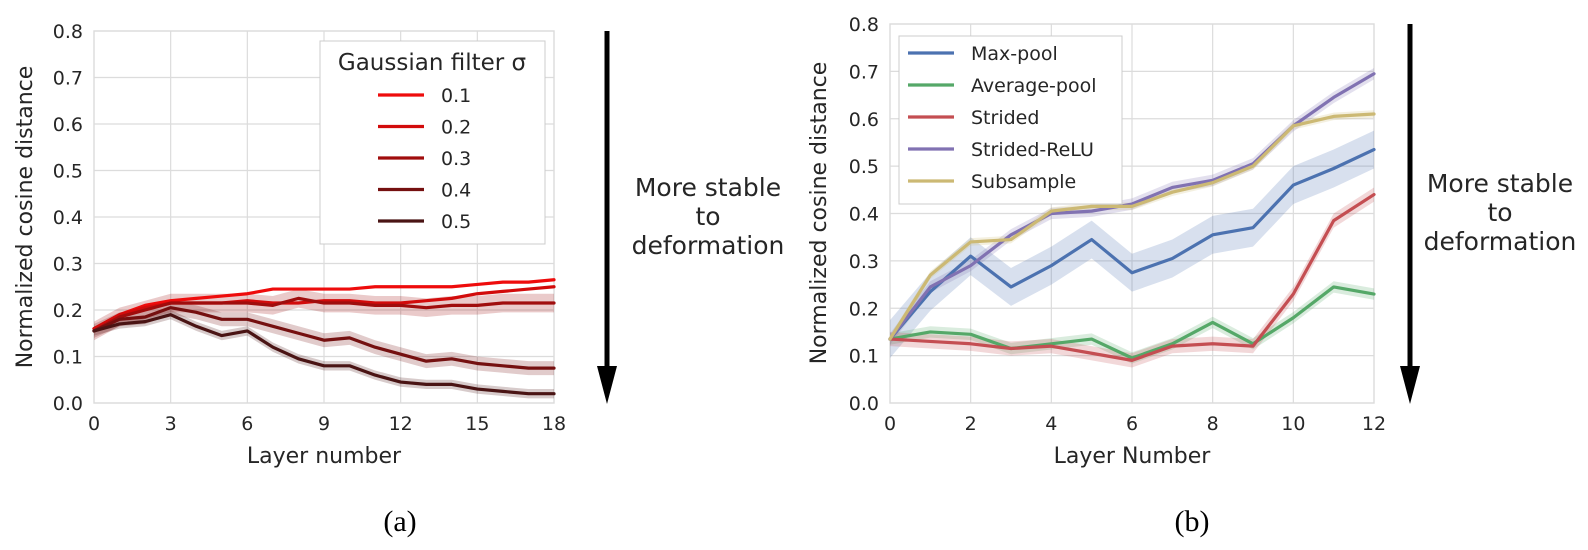 This screenshot has height=550, width=1588. I want to click on legend-label-b-subsample: Subsample, so click(1023, 182).